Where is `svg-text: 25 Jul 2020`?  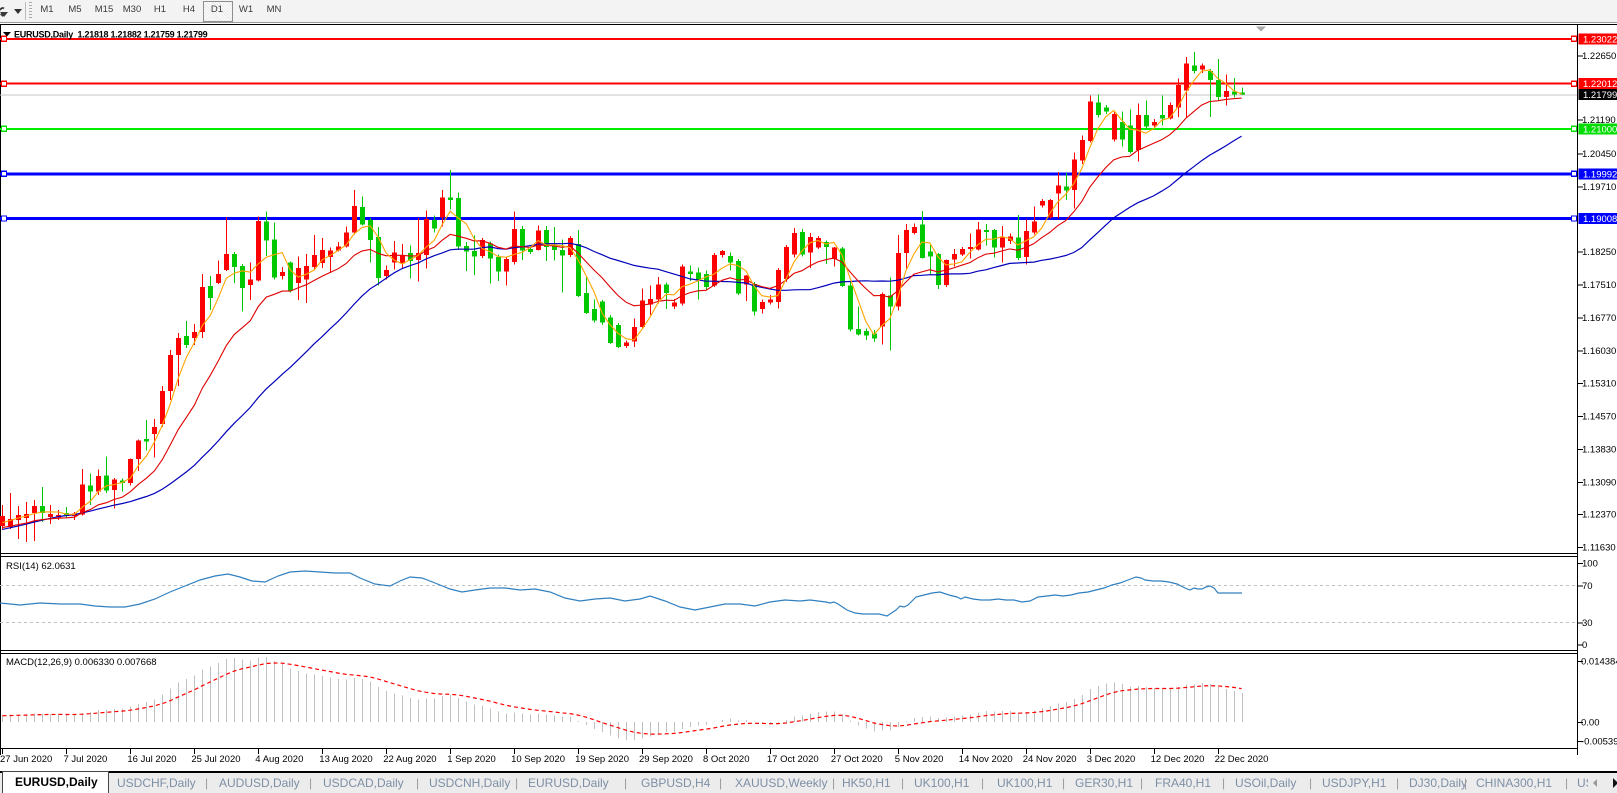 svg-text: 25 Jul 2020 is located at coordinates (215, 759).